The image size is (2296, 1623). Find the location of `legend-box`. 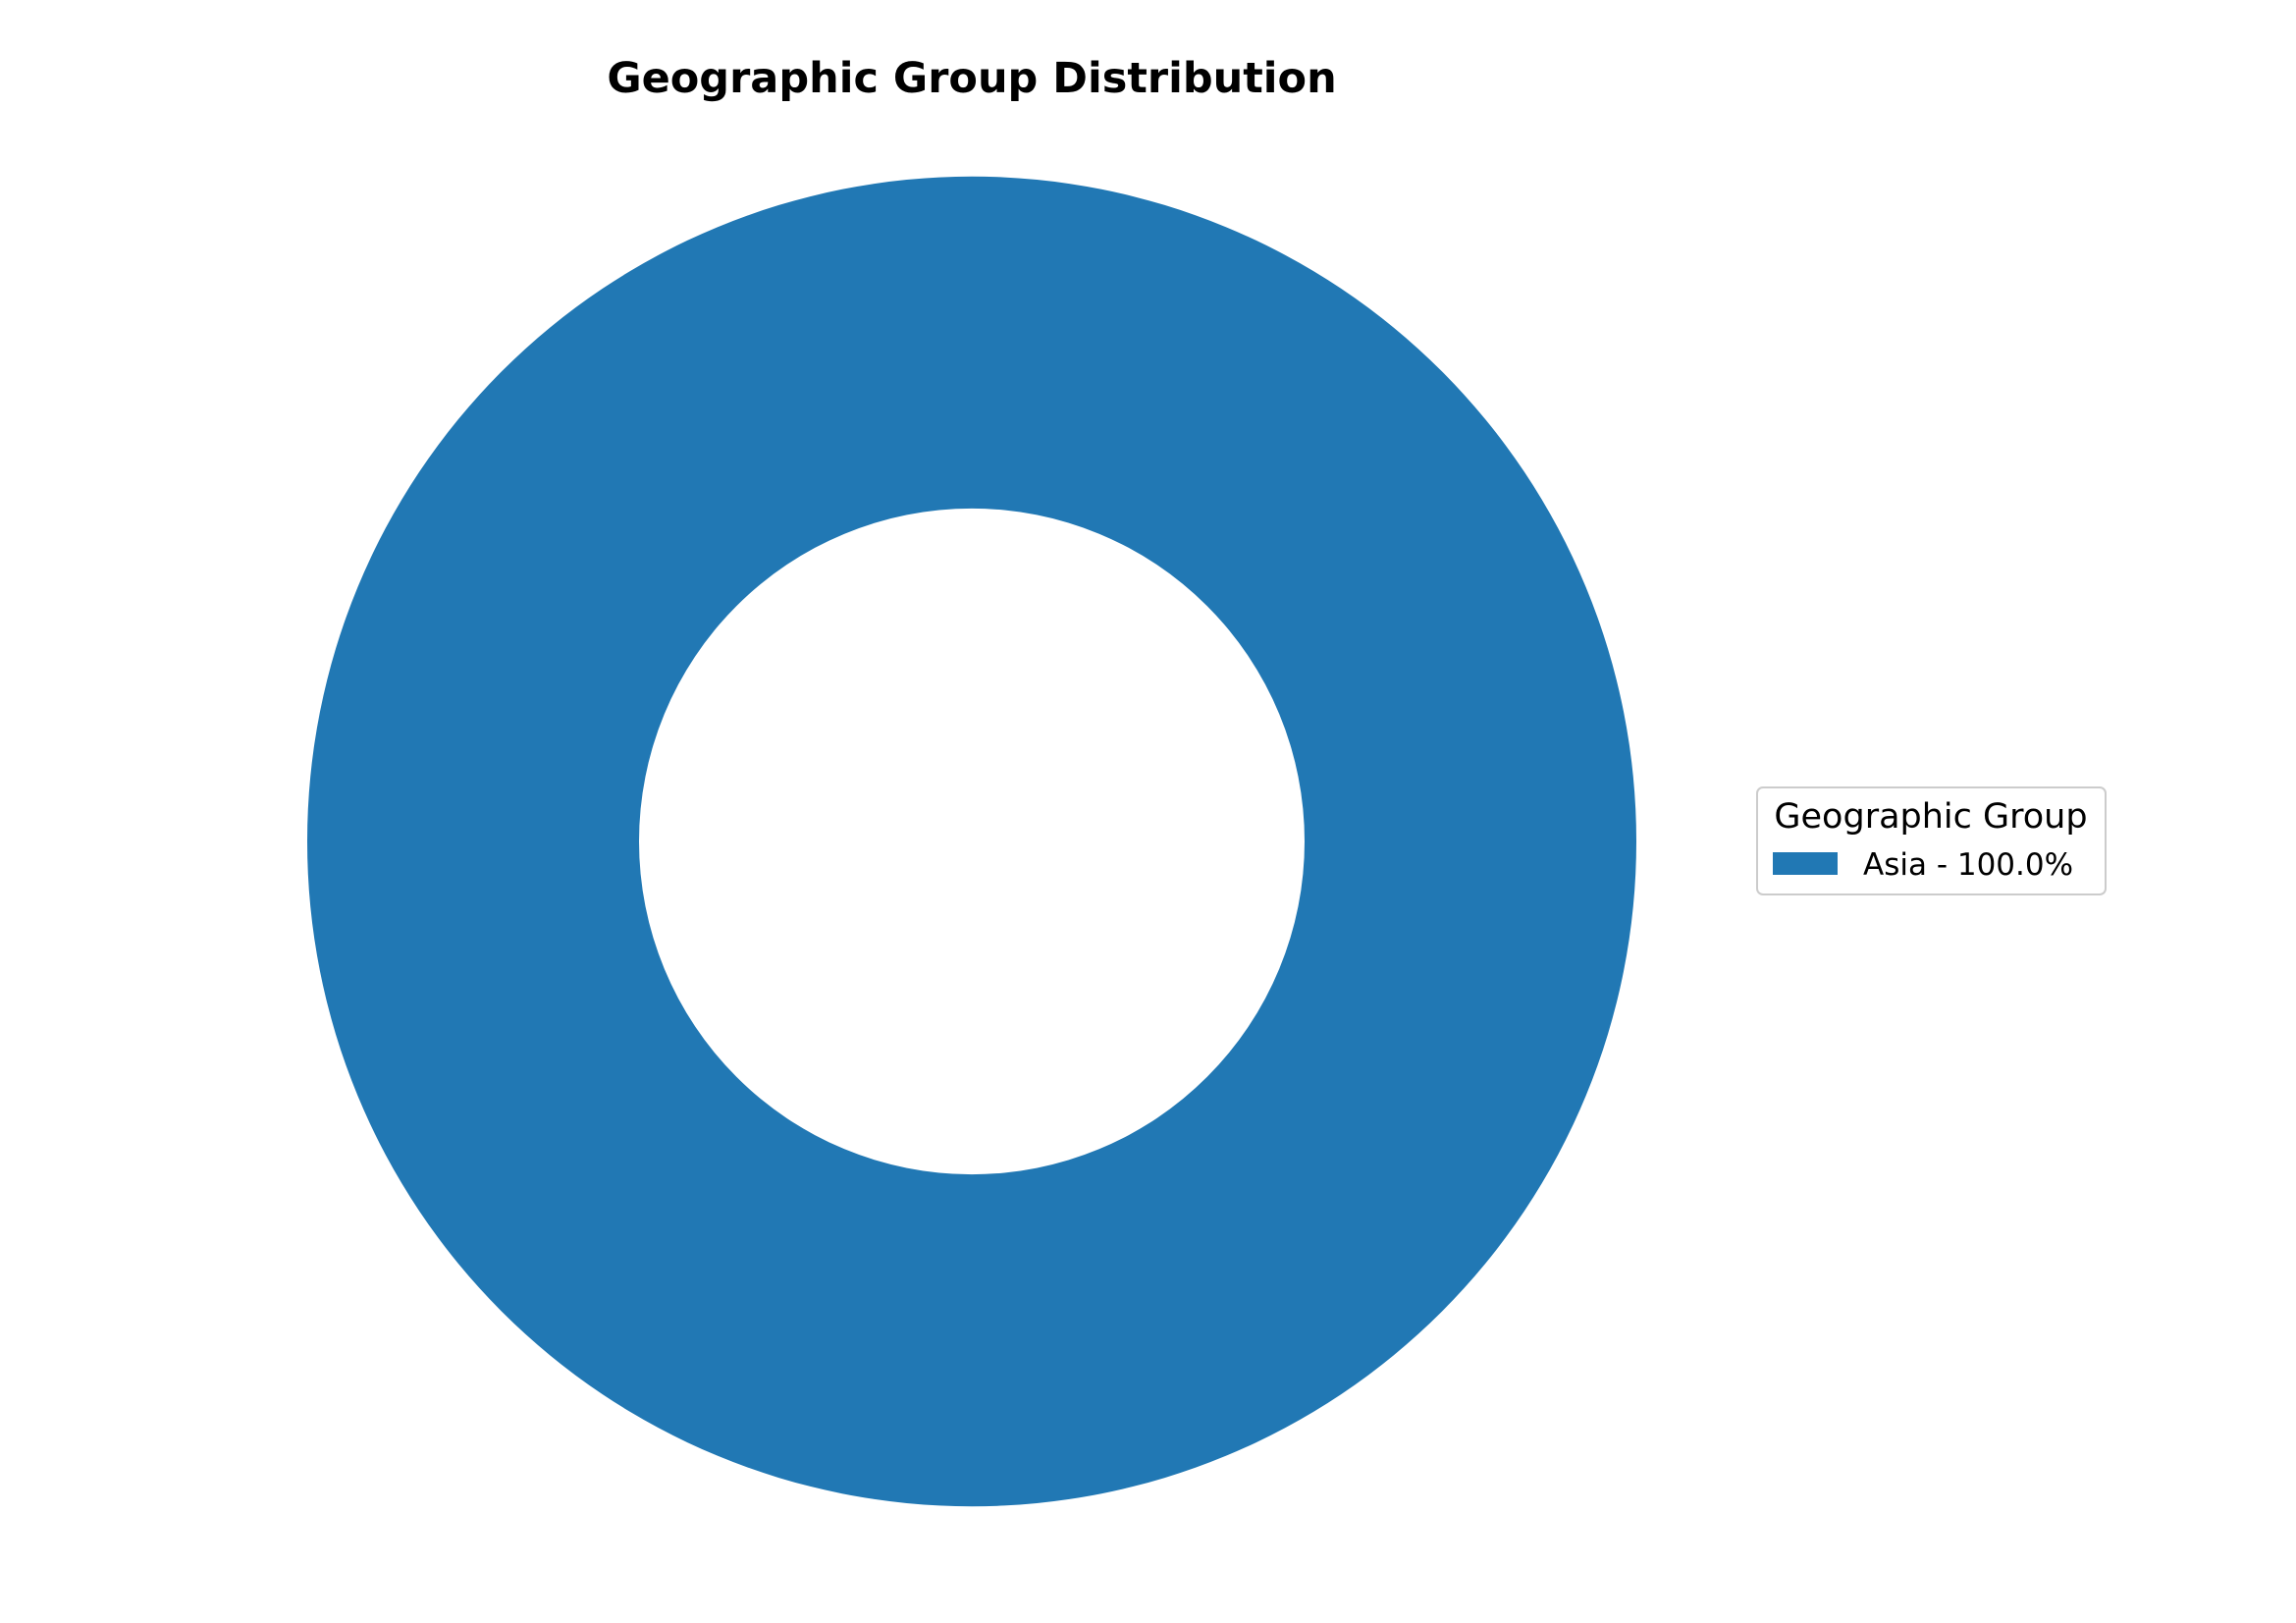

legend-box is located at coordinates (1931, 840).